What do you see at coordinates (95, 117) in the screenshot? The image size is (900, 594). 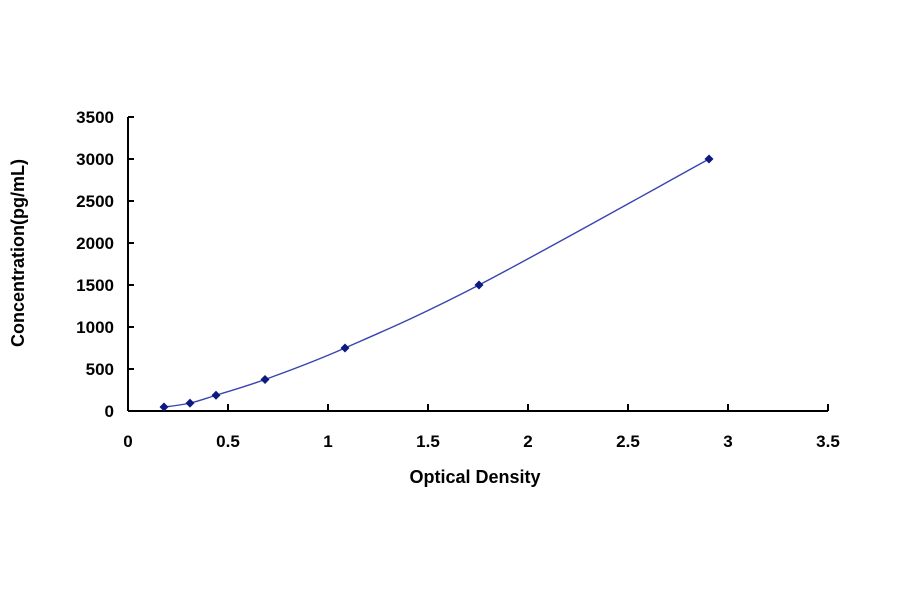 I see `y-tick-label: 3500` at bounding box center [95, 117].